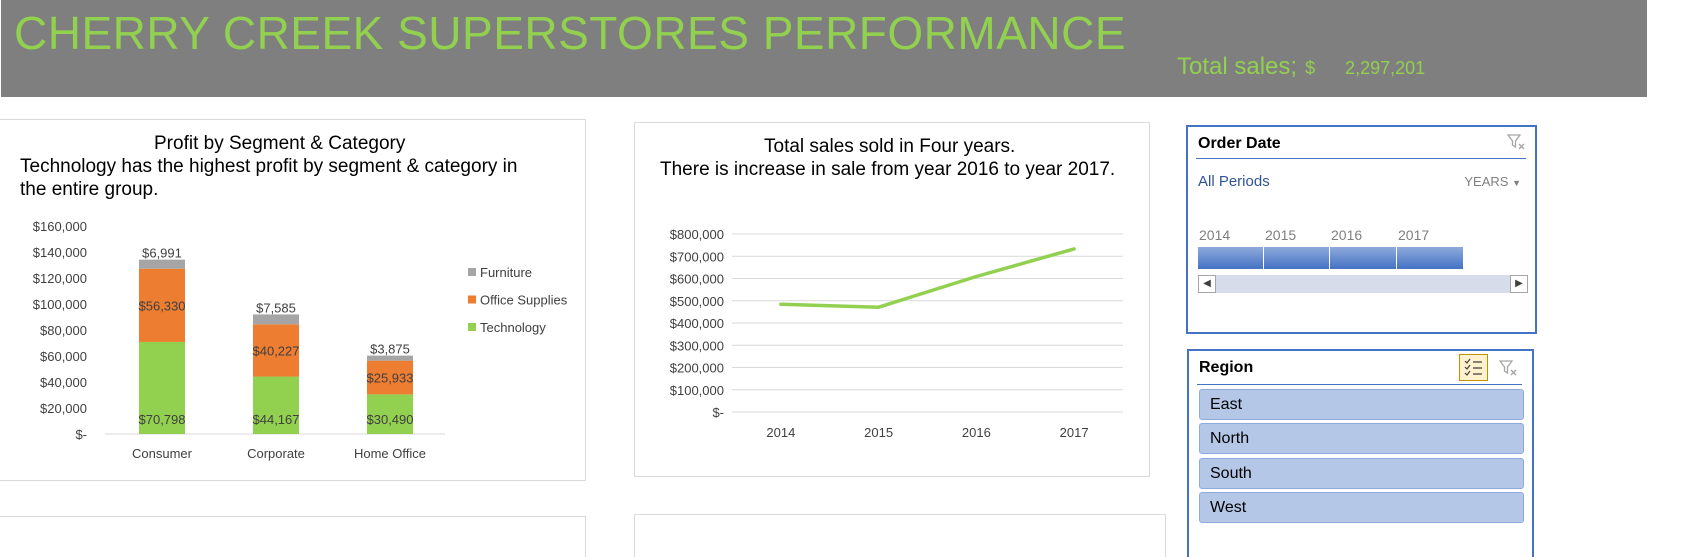 Image resolution: width=1687 pixels, height=557 pixels. I want to click on legend-label-furniture: Furniture, so click(506, 272).